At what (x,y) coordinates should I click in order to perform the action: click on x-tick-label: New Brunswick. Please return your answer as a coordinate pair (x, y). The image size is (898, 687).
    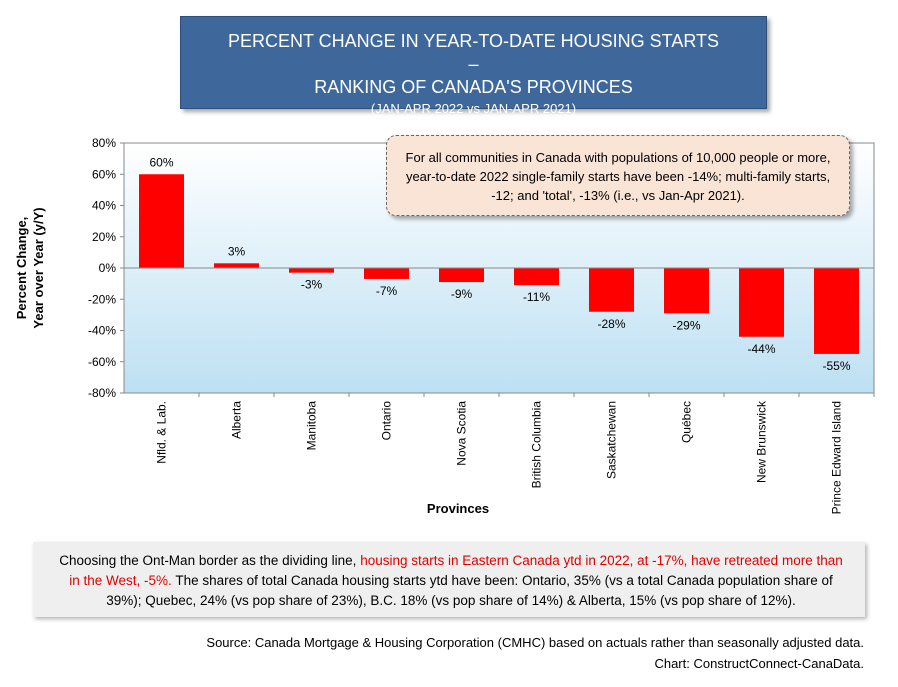
    Looking at the image, I should click on (762, 441).